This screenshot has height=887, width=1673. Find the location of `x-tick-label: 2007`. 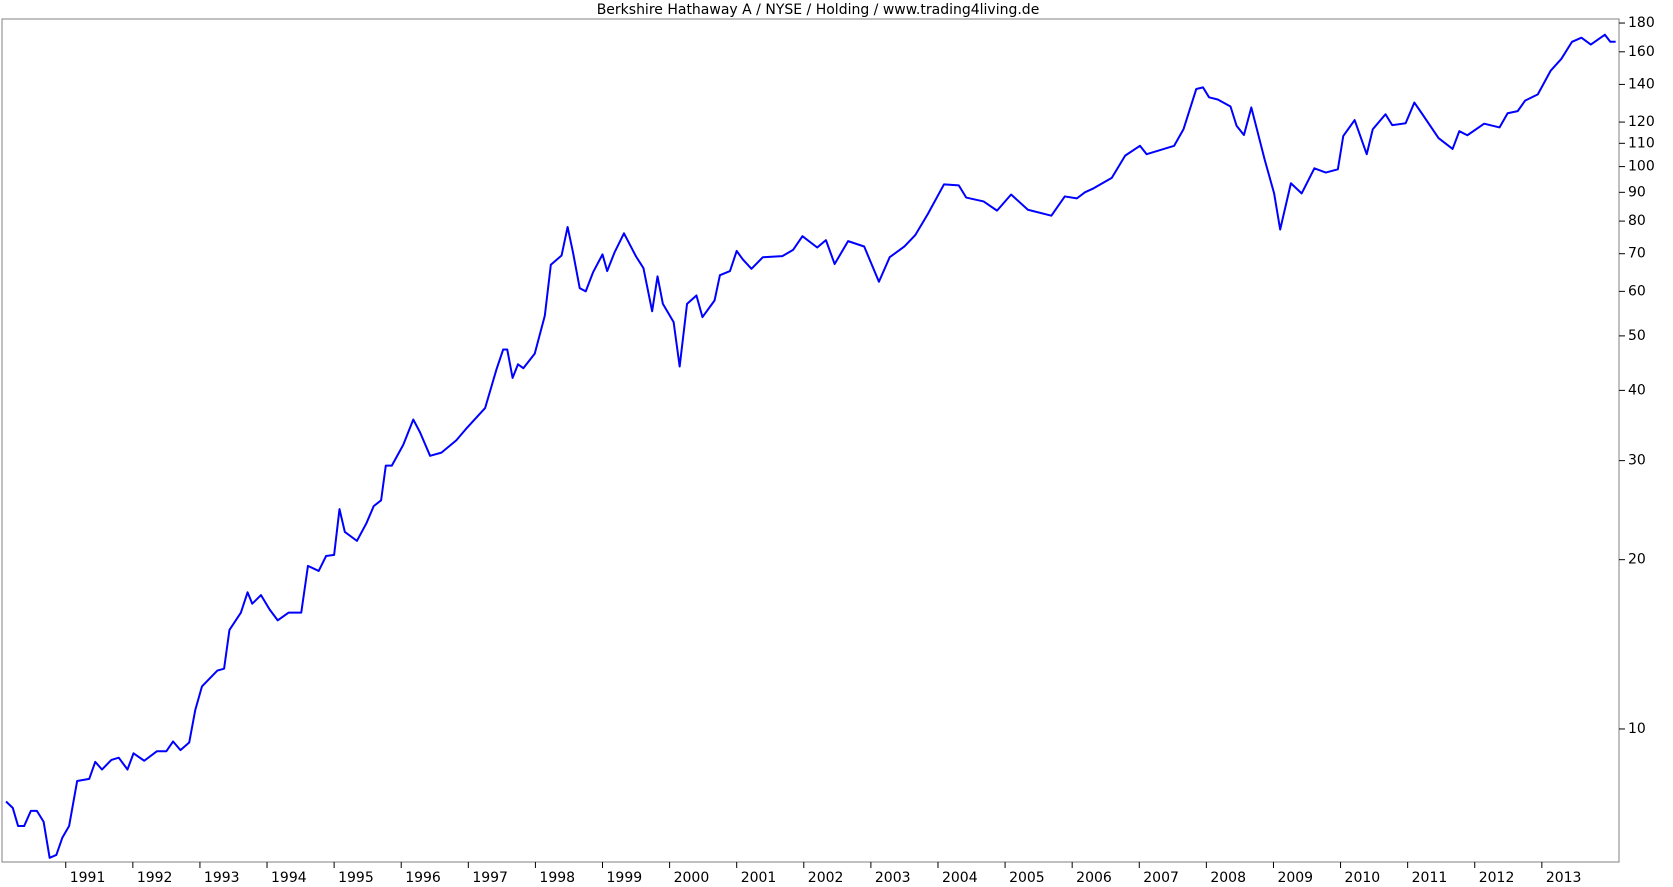

x-tick-label: 2007 is located at coordinates (1161, 878).